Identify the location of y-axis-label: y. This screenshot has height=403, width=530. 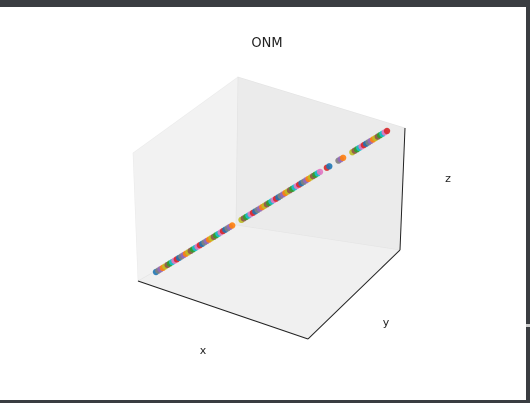
(386, 322).